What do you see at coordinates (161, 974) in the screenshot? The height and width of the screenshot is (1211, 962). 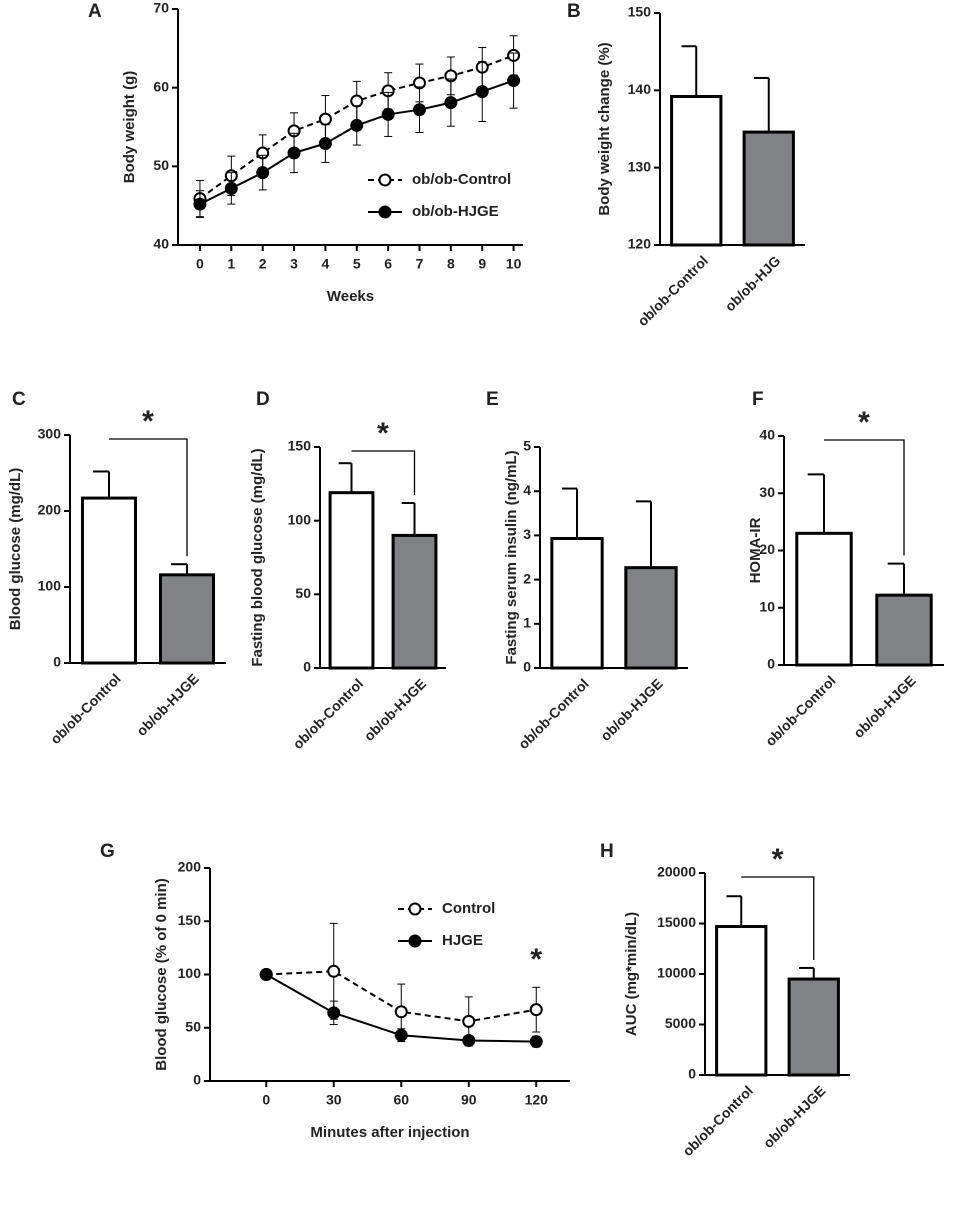 I see `y-axis-label: Blood glucose (% of 0 min)` at bounding box center [161, 974].